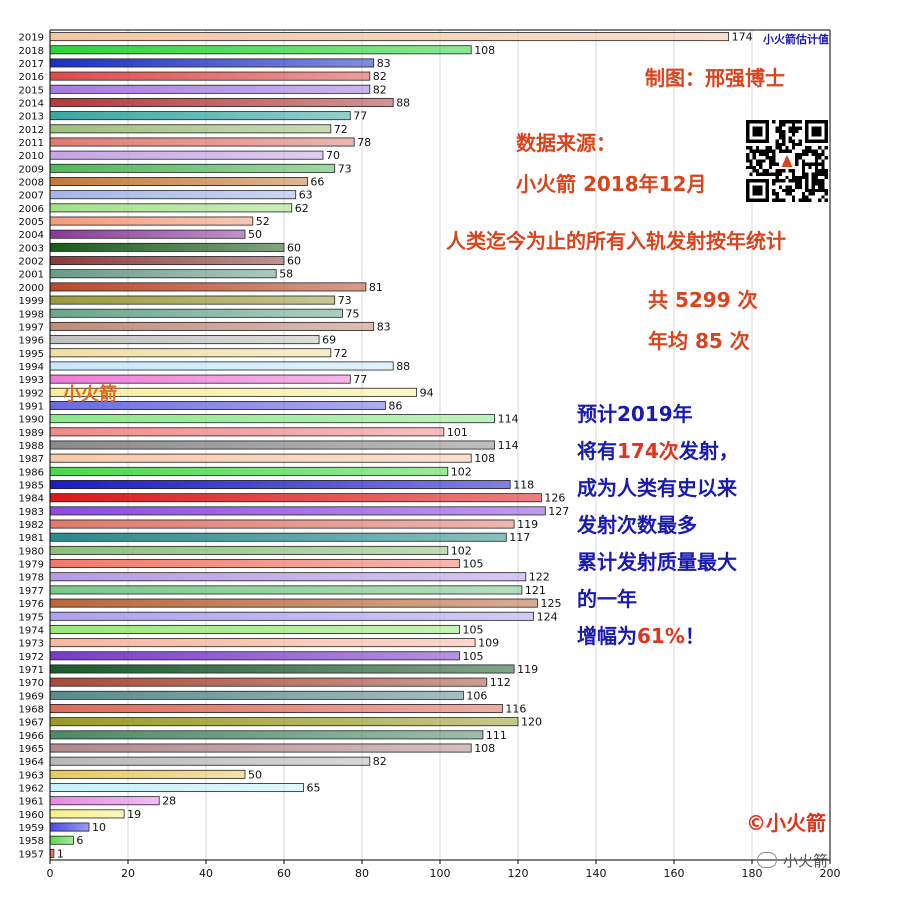  I want to click on category-label-1992: 1992, so click(31, 393).